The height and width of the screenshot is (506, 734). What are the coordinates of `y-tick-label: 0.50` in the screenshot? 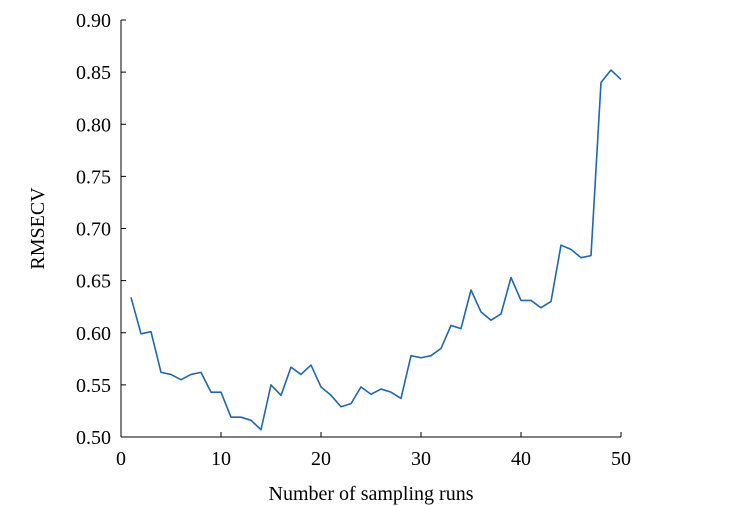 It's located at (93, 438).